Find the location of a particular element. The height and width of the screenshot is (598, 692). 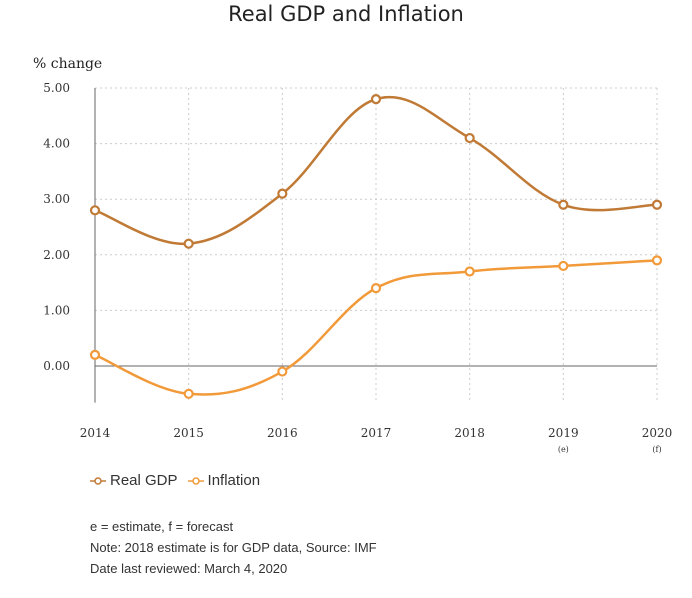

x-tick-note: (f) is located at coordinates (656, 449).